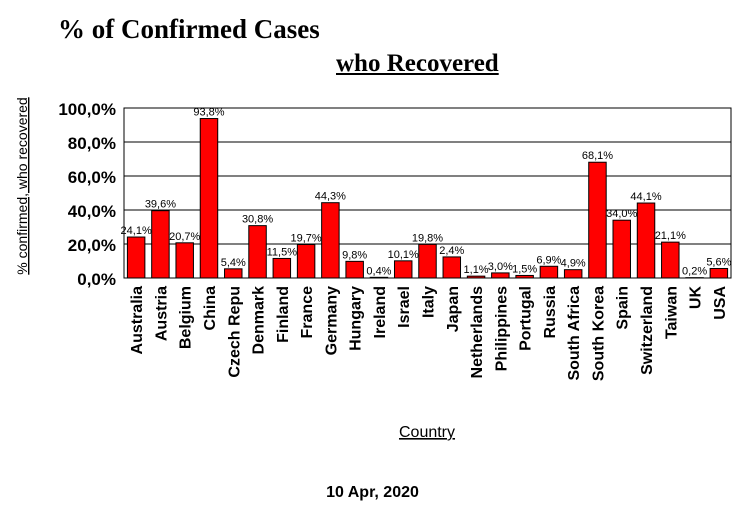 The width and height of the screenshot is (745, 514). Describe the element at coordinates (417, 63) in the screenshot. I see `chart-subtitle: who Recovered` at that location.